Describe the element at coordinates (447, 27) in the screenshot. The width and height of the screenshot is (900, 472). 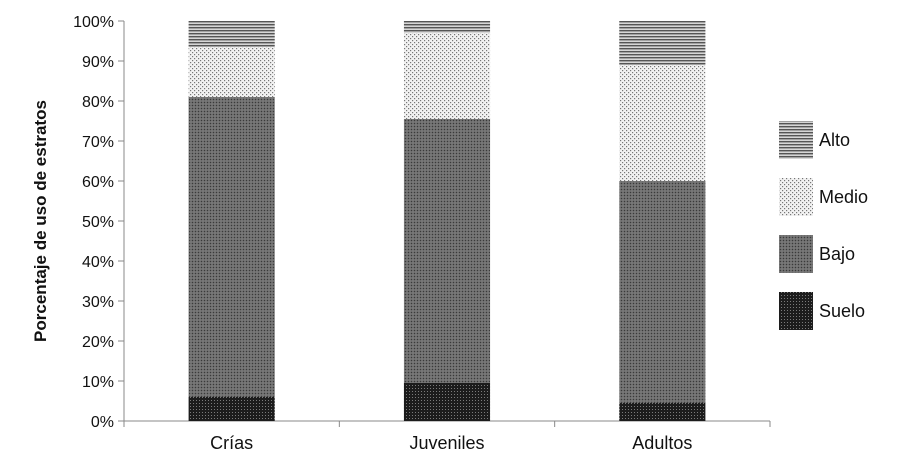
I see `bar-juveniles-alto` at that location.